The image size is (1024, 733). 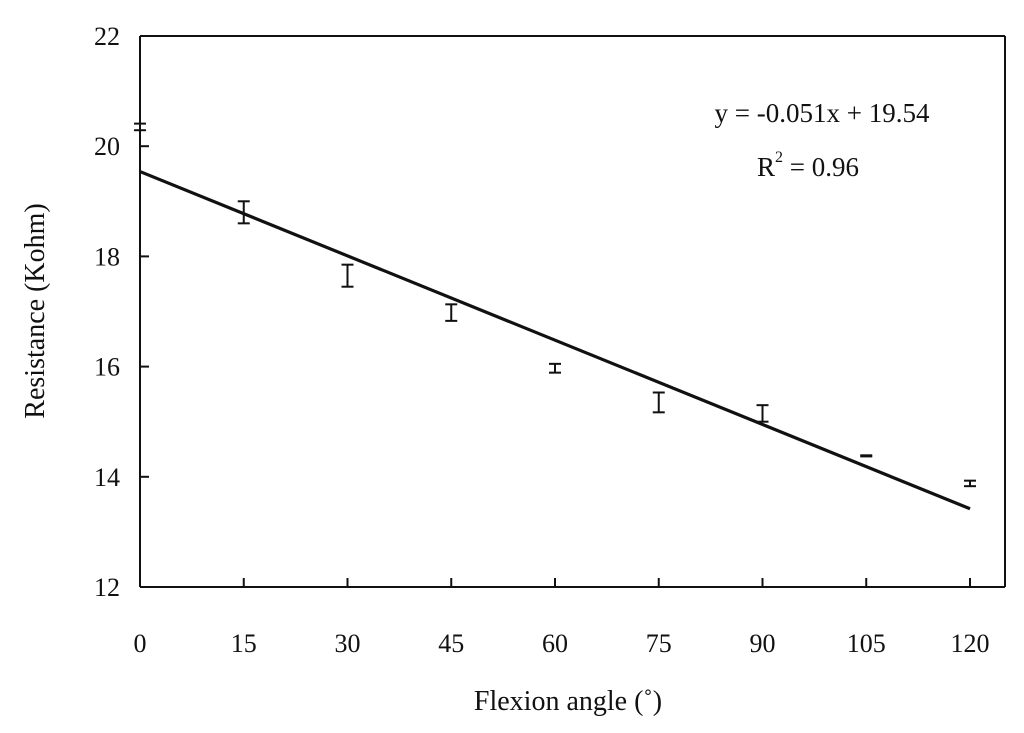 What do you see at coordinates (107, 36) in the screenshot?
I see `y-tick-label: 22` at bounding box center [107, 36].